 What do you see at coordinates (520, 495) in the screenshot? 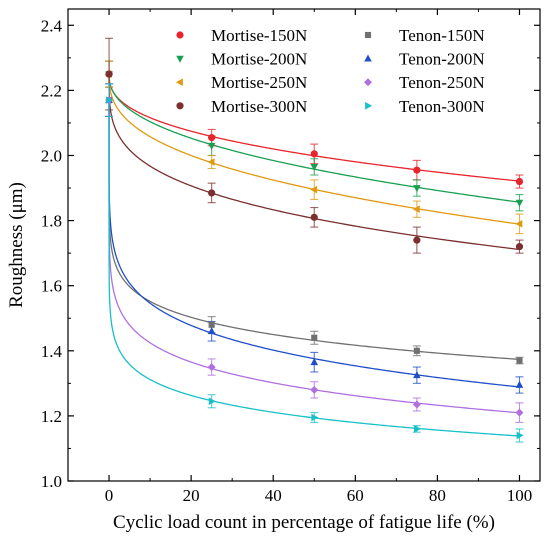
I see `x-tick-label: 100` at bounding box center [520, 495].